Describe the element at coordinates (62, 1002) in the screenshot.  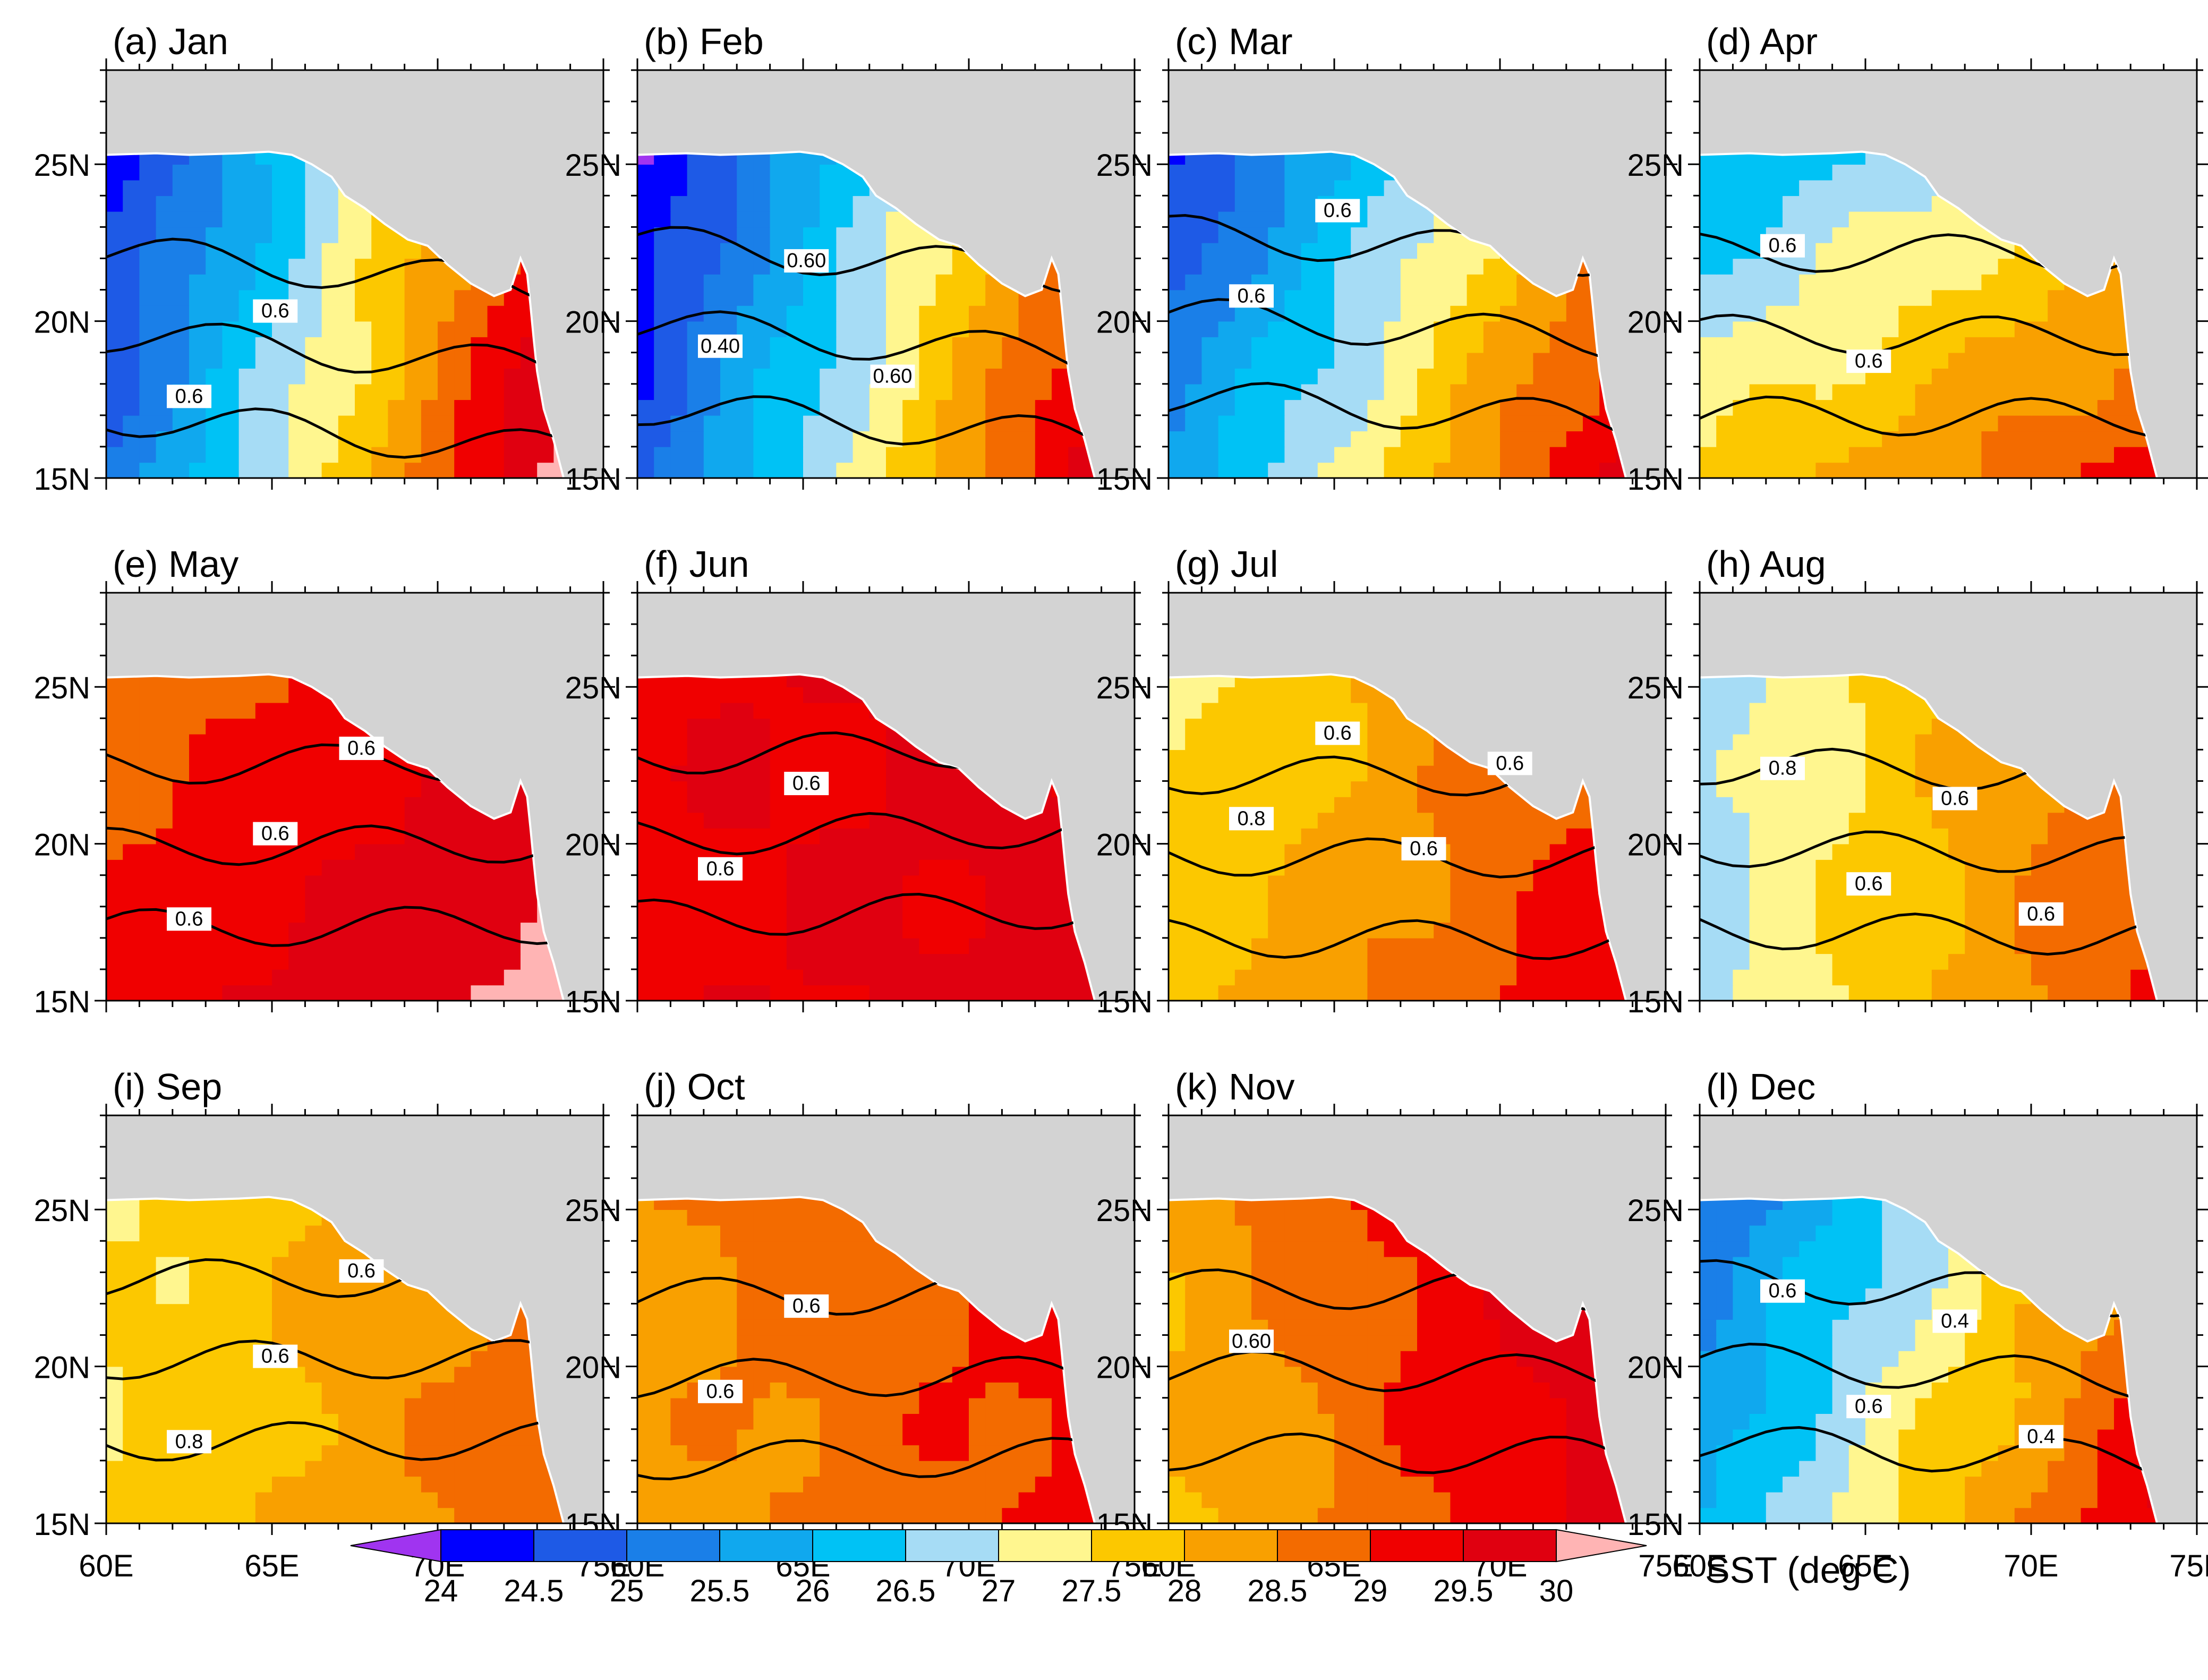
I see `y-tick-label: 15N` at that location.